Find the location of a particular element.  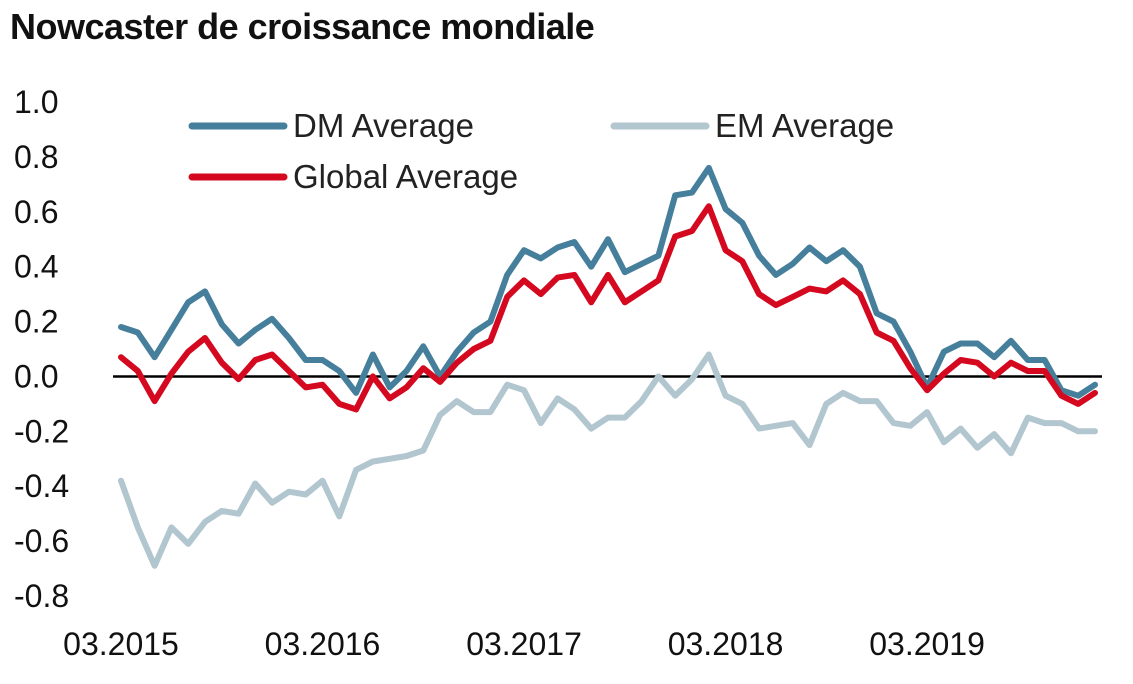

y-tick-label: -0.6 is located at coordinates (41, 541).